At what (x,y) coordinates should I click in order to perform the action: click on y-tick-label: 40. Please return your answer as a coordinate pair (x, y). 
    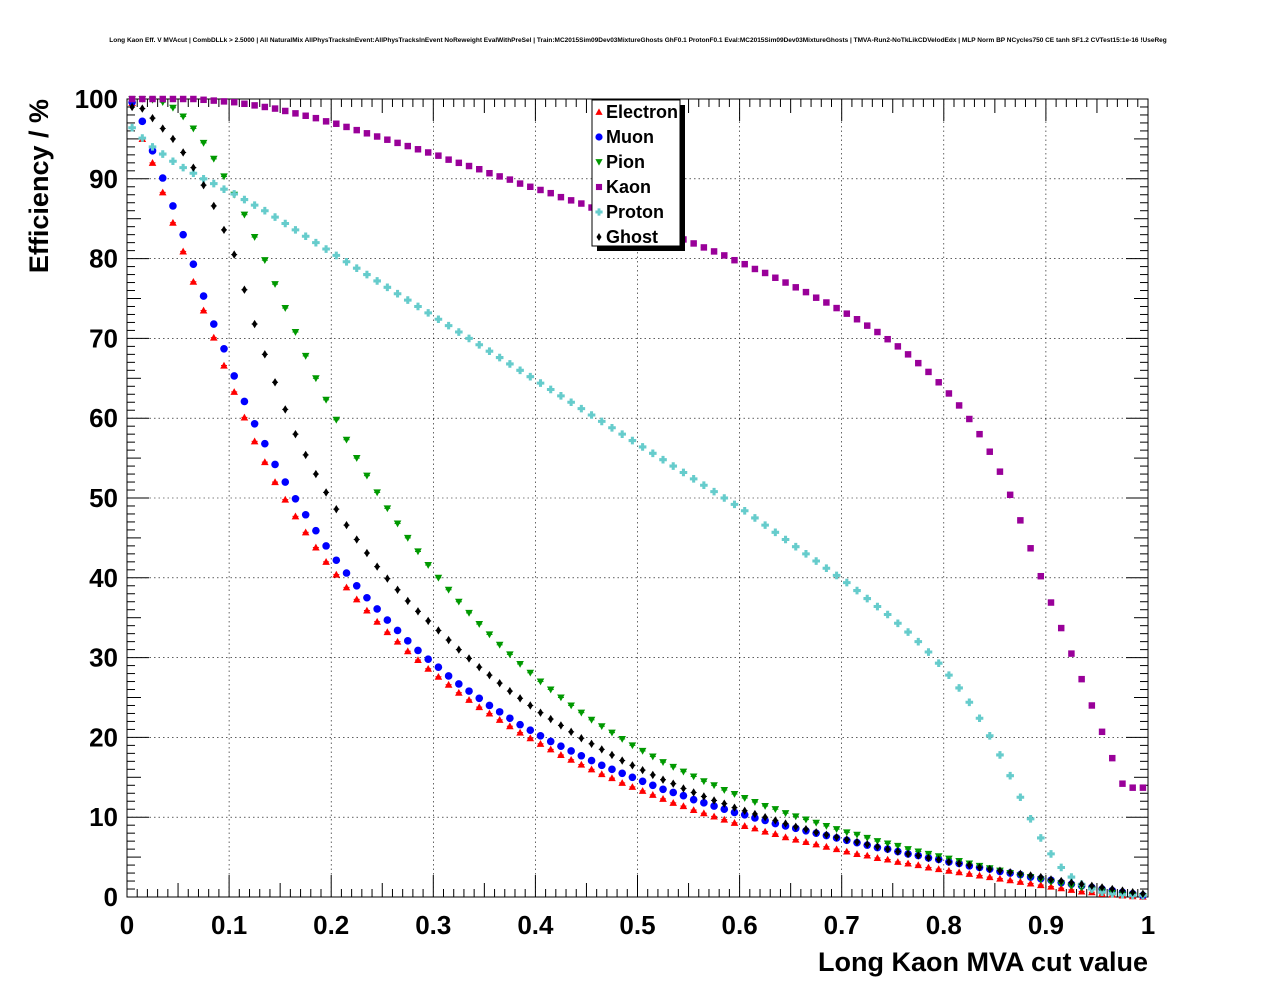
    Looking at the image, I should click on (103, 578).